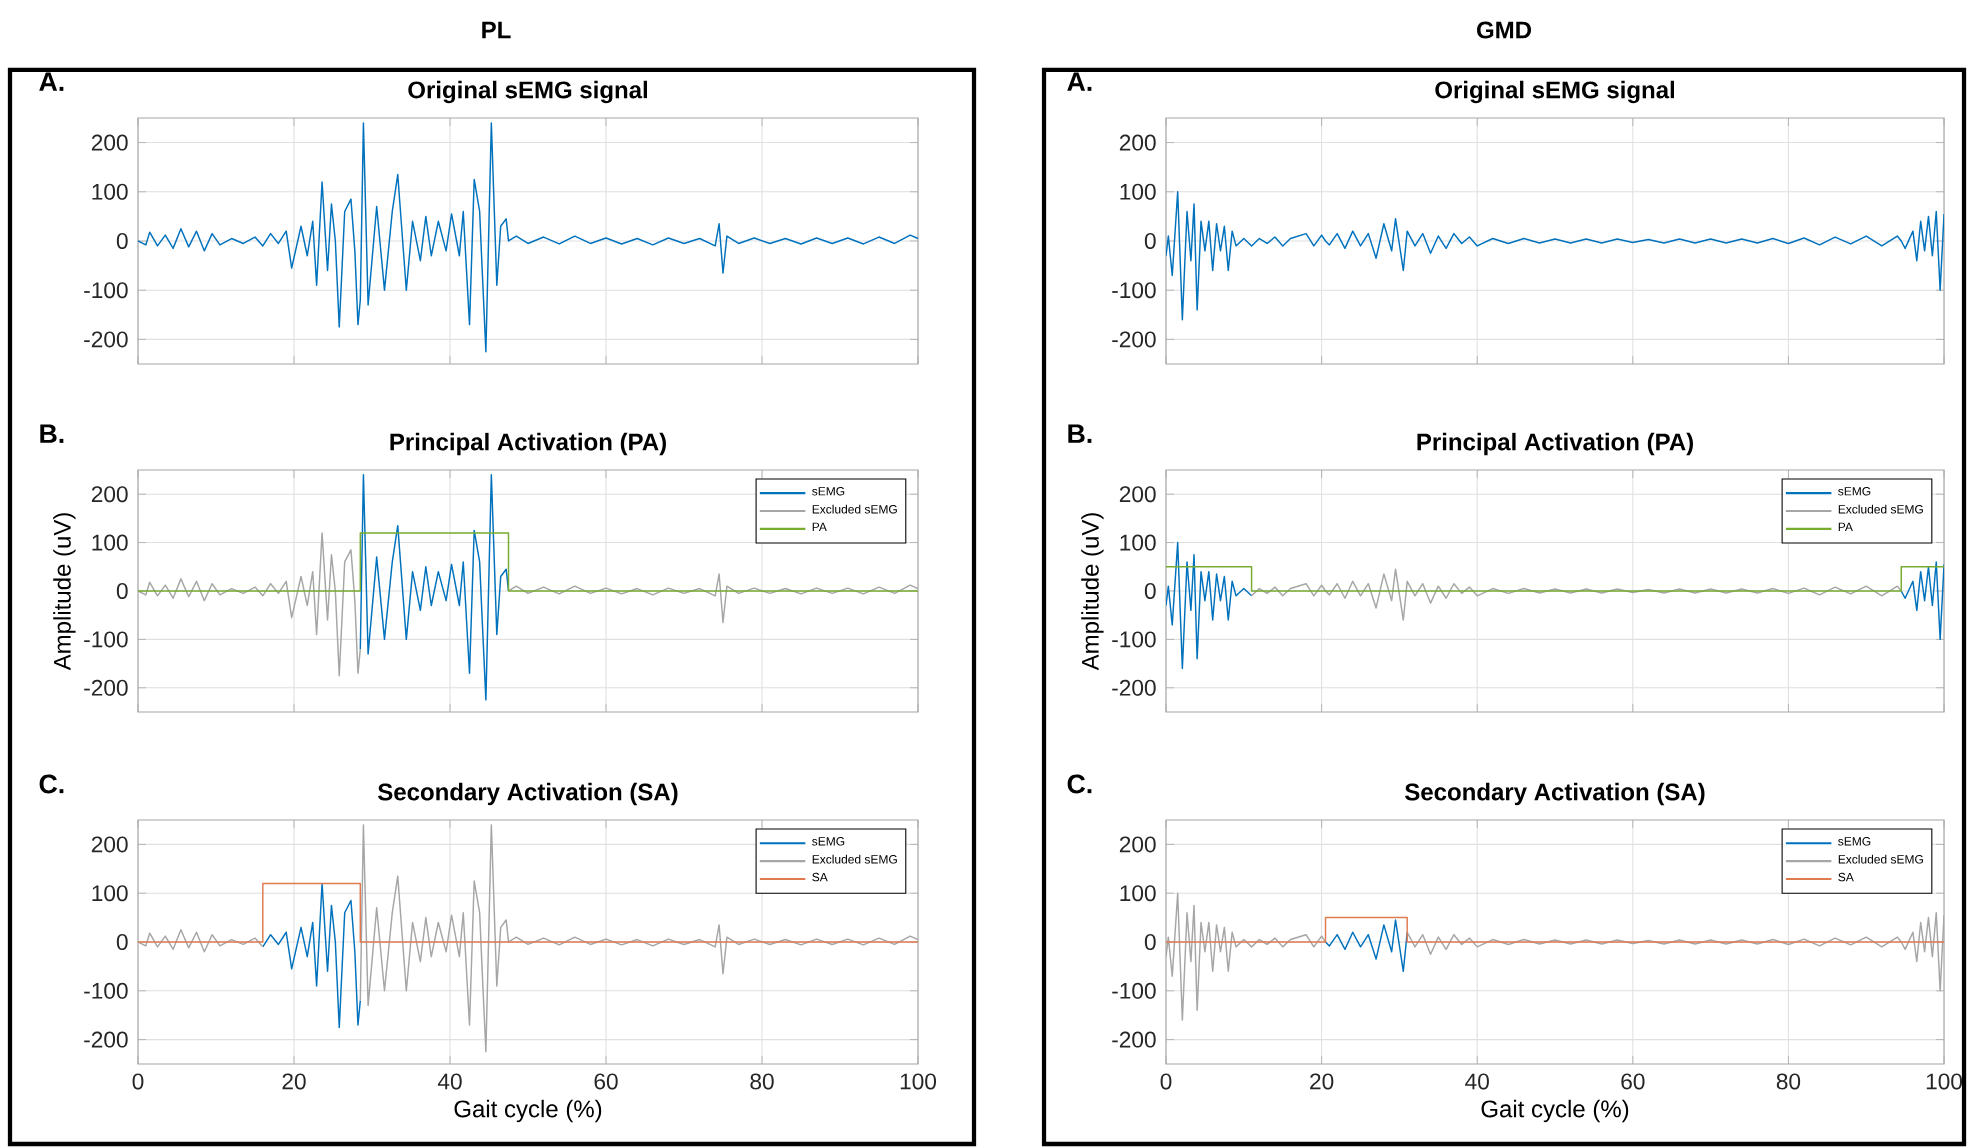  What do you see at coordinates (1504, 30) in the screenshot?
I see `text: GMD` at bounding box center [1504, 30].